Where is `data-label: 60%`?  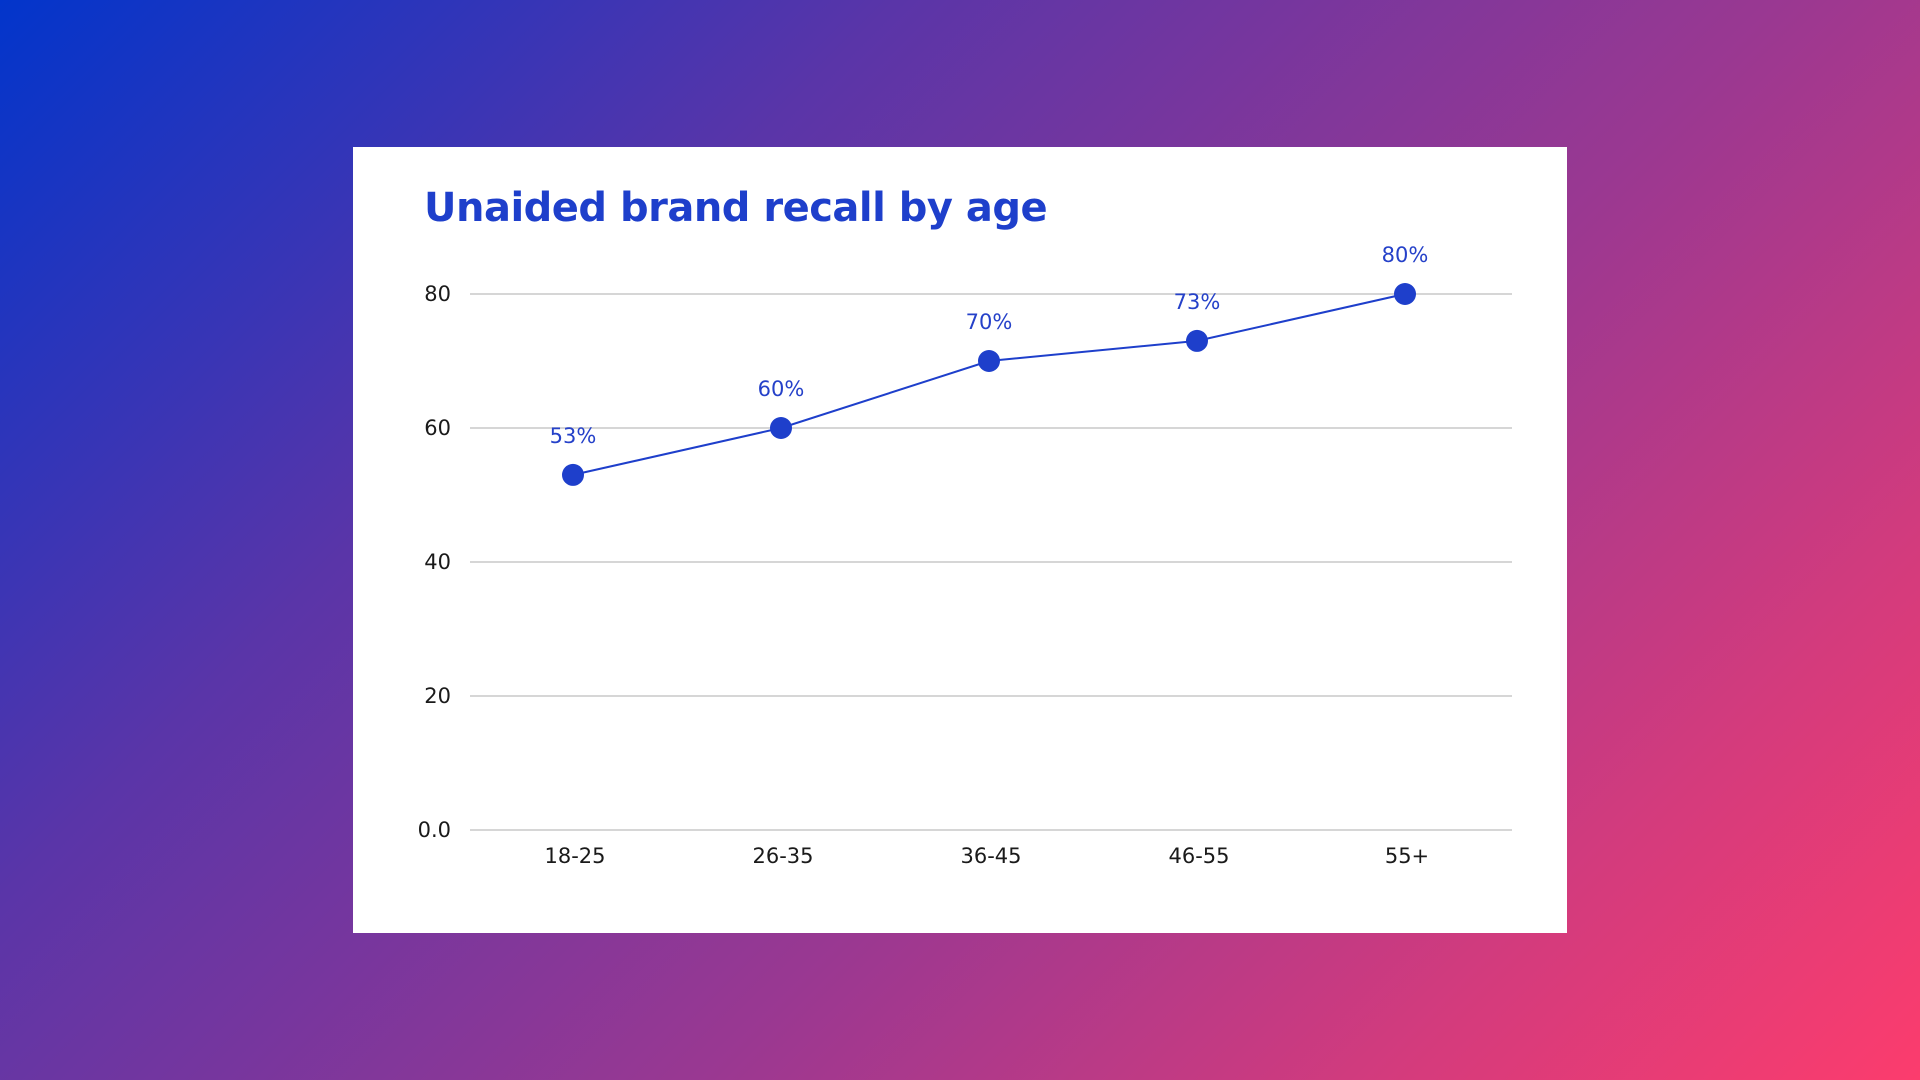 data-label: 60% is located at coordinates (781, 389).